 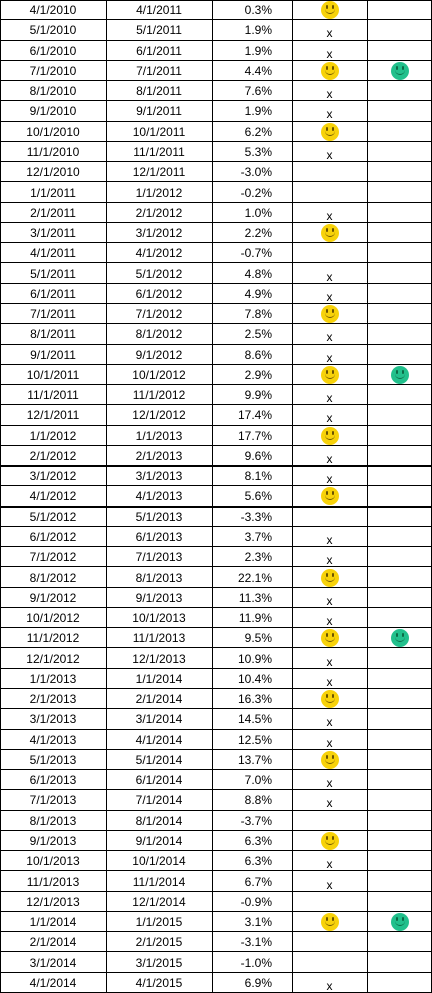 What do you see at coordinates (159, 70) in the screenshot?
I see `end-date-cell: 7/1/2011` at bounding box center [159, 70].